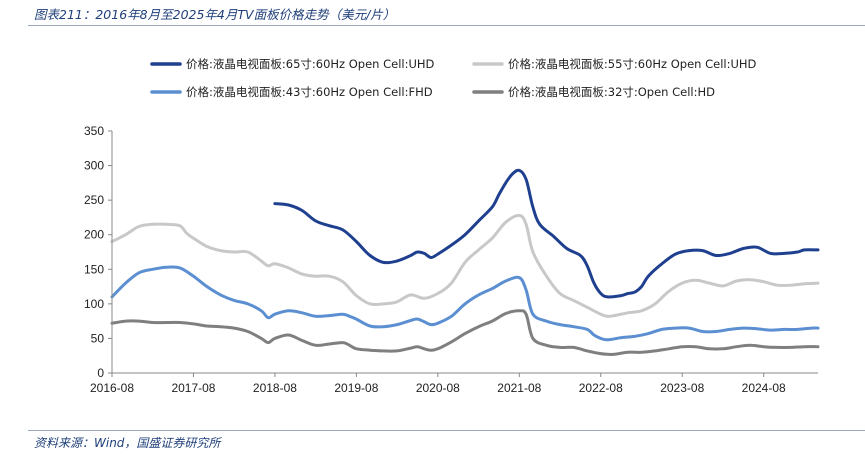  Describe the element at coordinates (112, 388) in the screenshot. I see `x-tick-label: 2016-08` at that location.